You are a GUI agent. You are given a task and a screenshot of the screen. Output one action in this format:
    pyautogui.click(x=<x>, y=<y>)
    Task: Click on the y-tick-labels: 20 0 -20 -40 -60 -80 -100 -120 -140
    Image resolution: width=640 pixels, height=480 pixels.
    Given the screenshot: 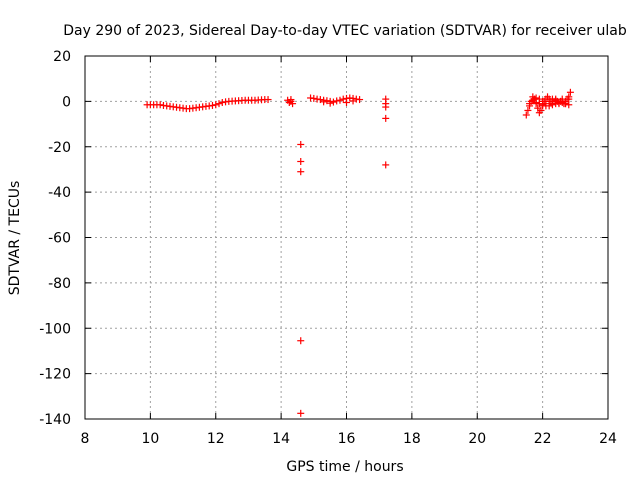 What is the action you would take?
    pyautogui.click(x=55, y=238)
    